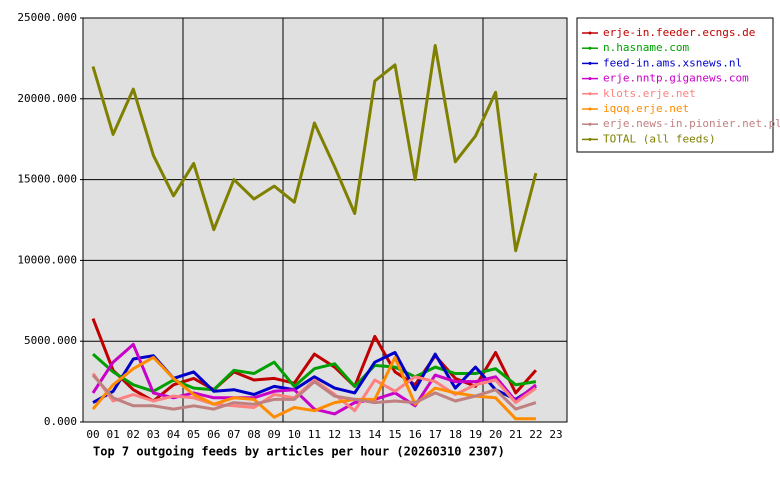 The width and height of the screenshot is (780, 480). What do you see at coordinates (153, 434) in the screenshot?
I see `x-tick-label: 03` at bounding box center [153, 434].